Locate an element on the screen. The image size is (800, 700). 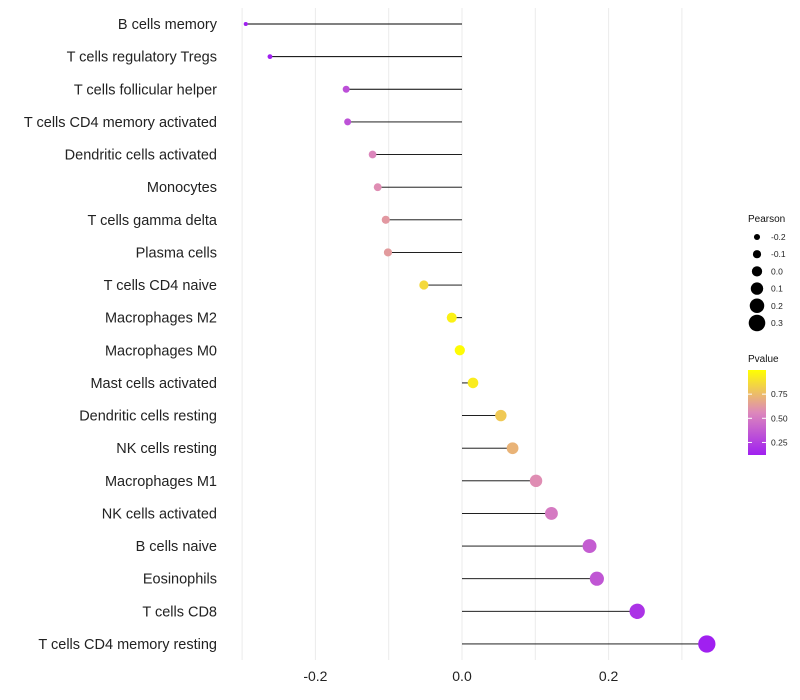
category-label: T cells regulatory Tregs is located at coordinates (142, 58).